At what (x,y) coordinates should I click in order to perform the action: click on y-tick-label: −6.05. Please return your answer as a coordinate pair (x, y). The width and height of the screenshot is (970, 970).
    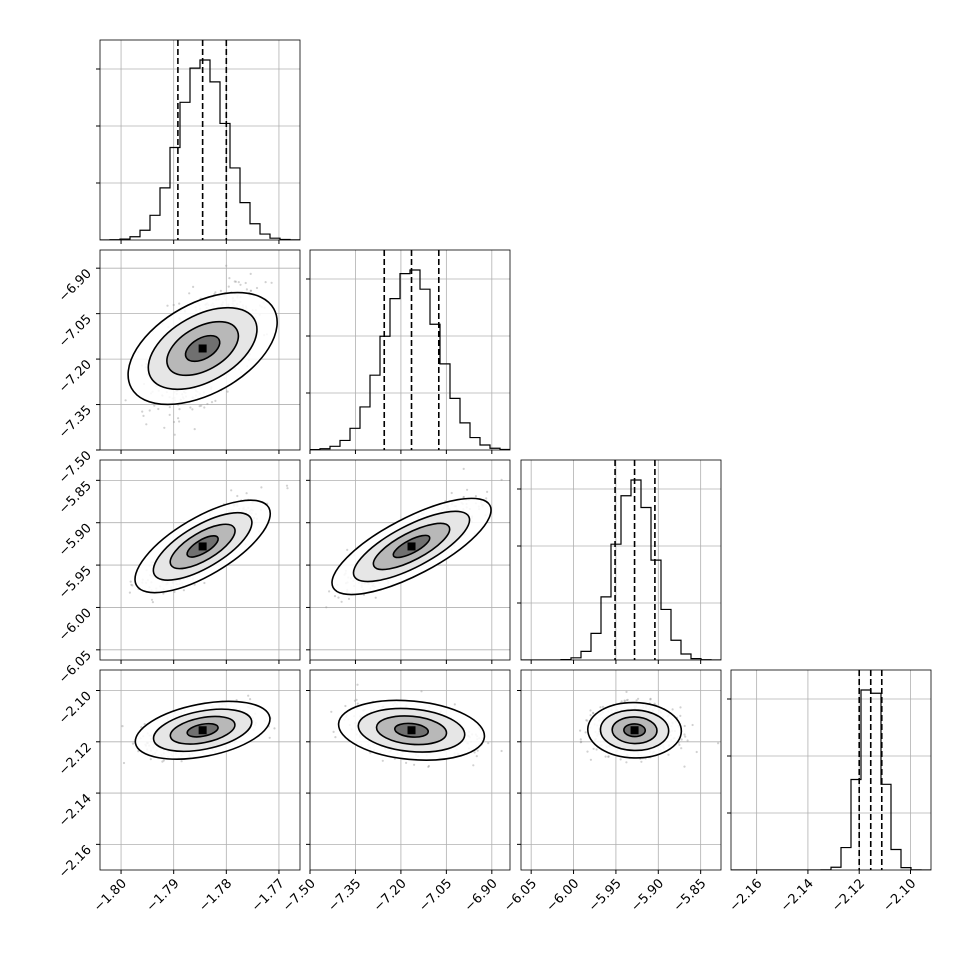
    Looking at the image, I should click on (75, 667).